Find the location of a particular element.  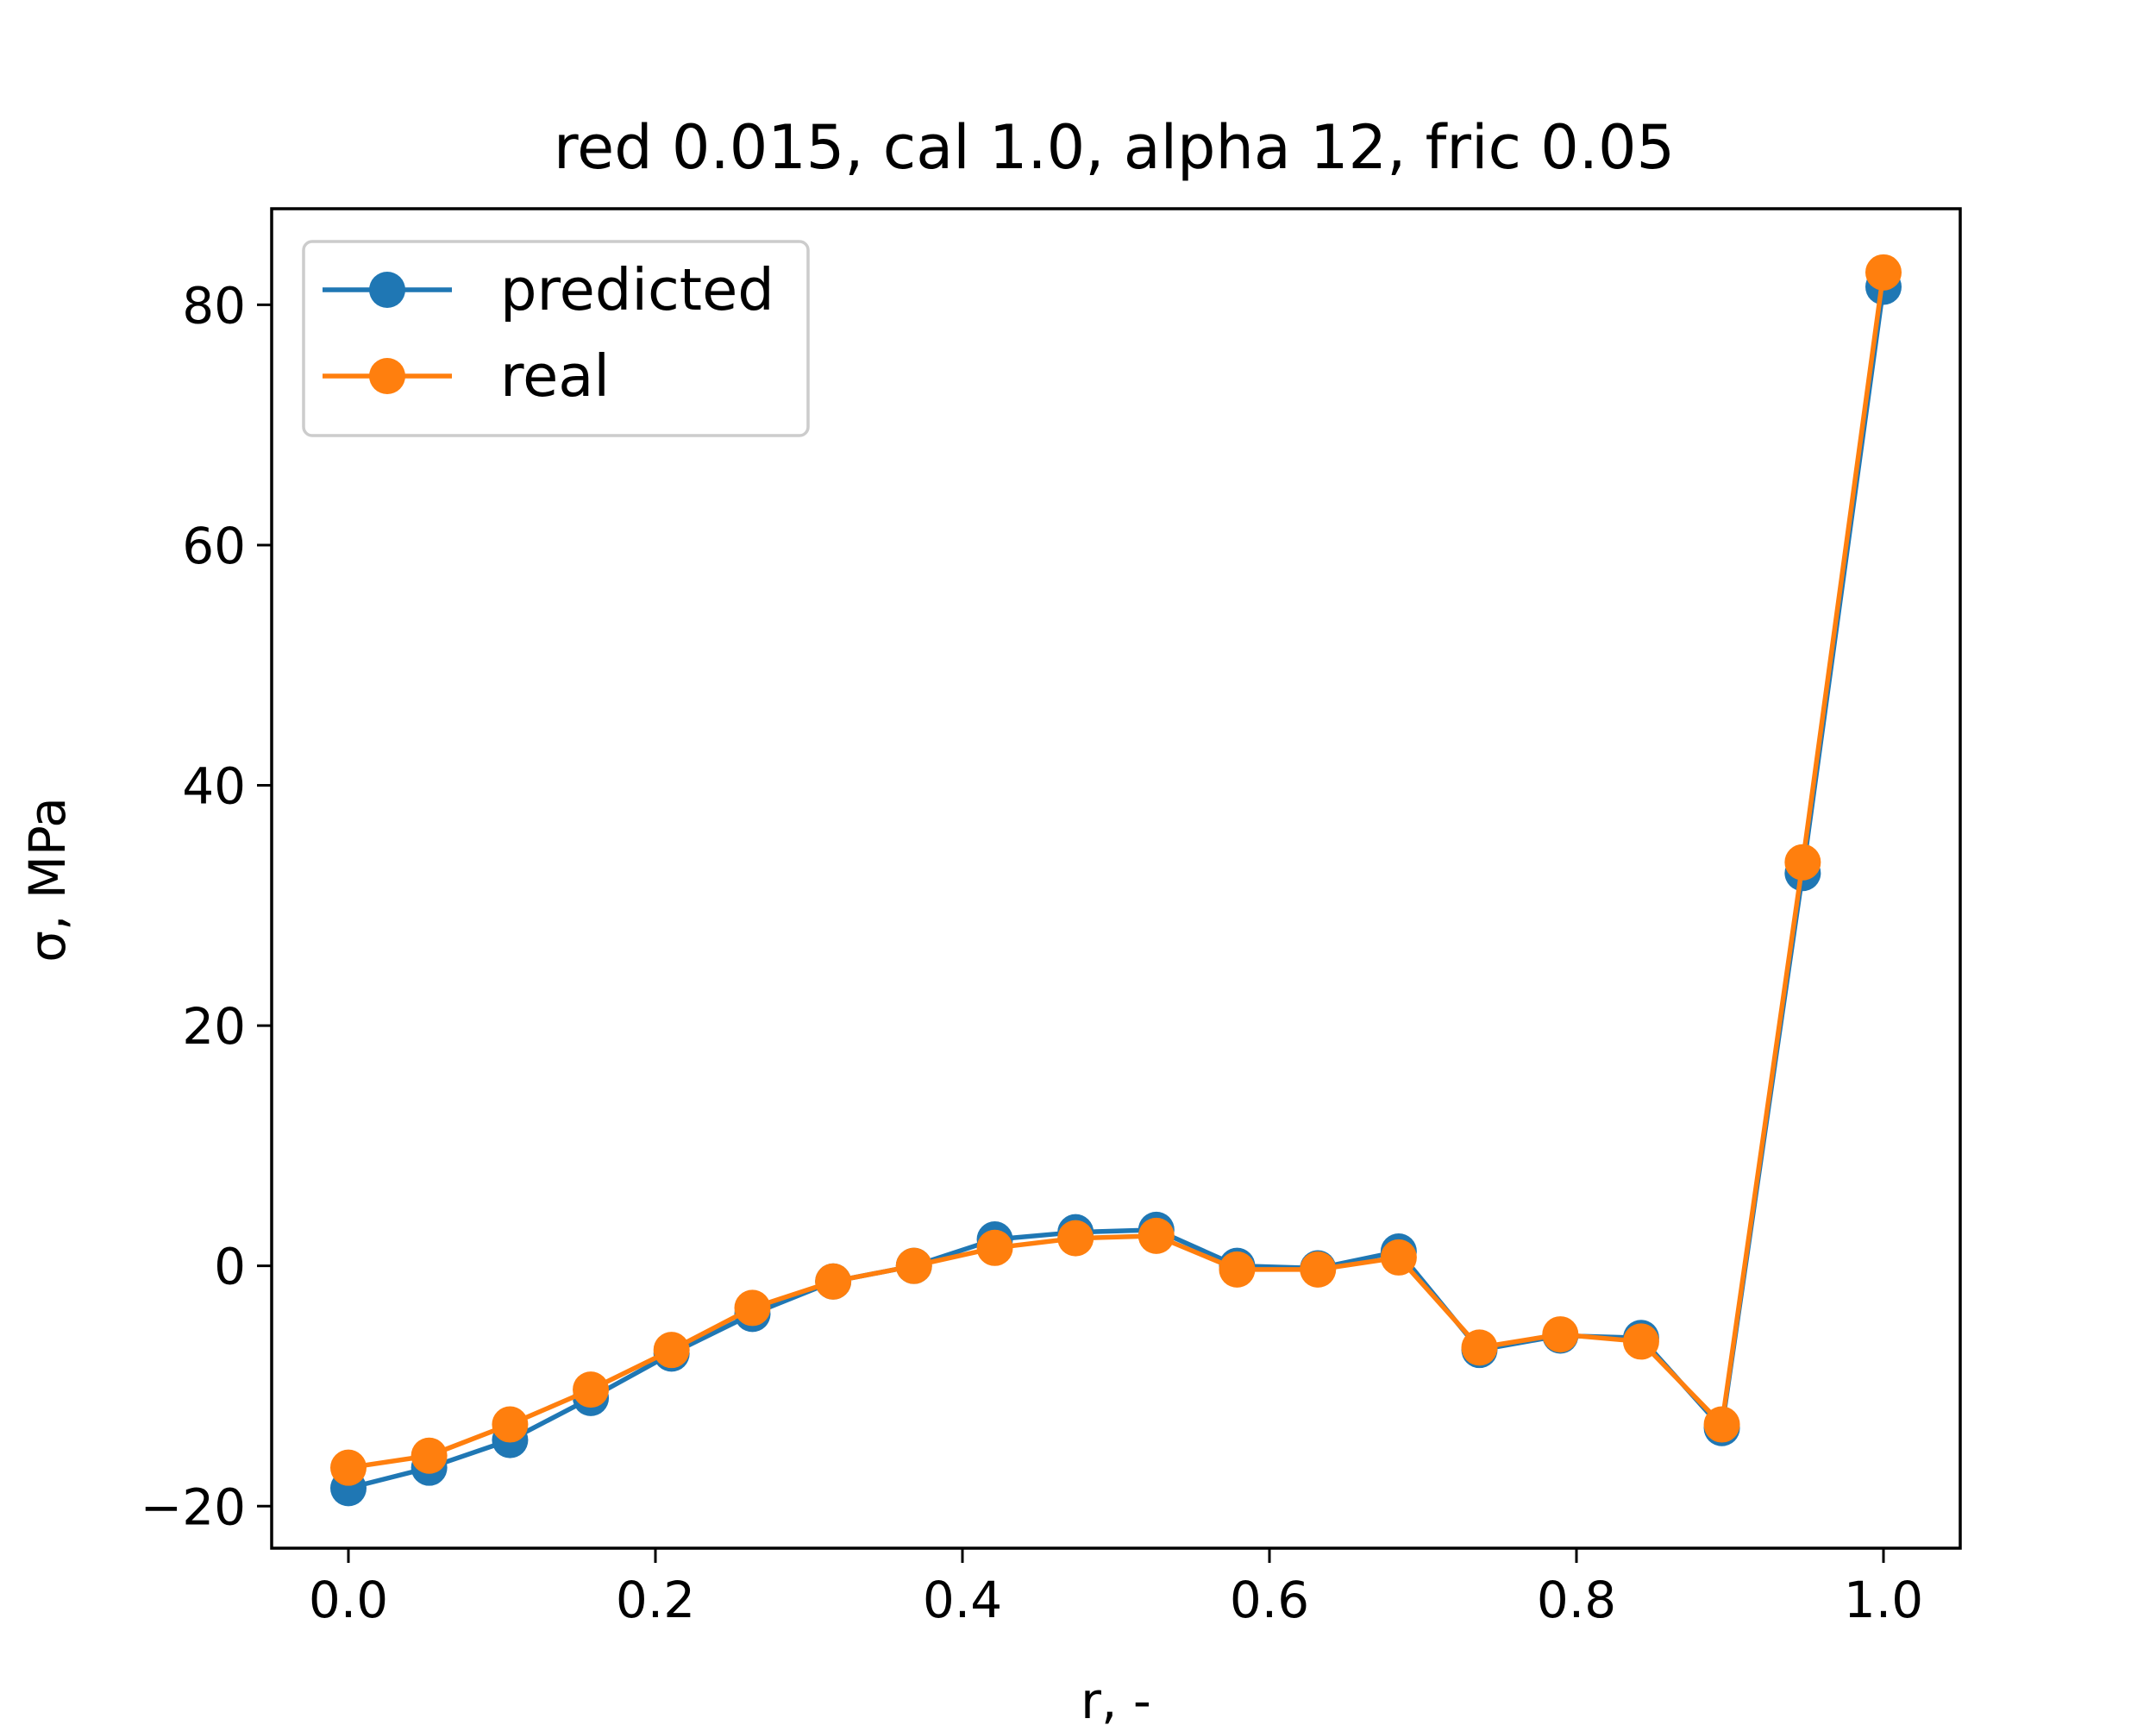

x-tick-label: 1.0 is located at coordinates (1883, 1600).